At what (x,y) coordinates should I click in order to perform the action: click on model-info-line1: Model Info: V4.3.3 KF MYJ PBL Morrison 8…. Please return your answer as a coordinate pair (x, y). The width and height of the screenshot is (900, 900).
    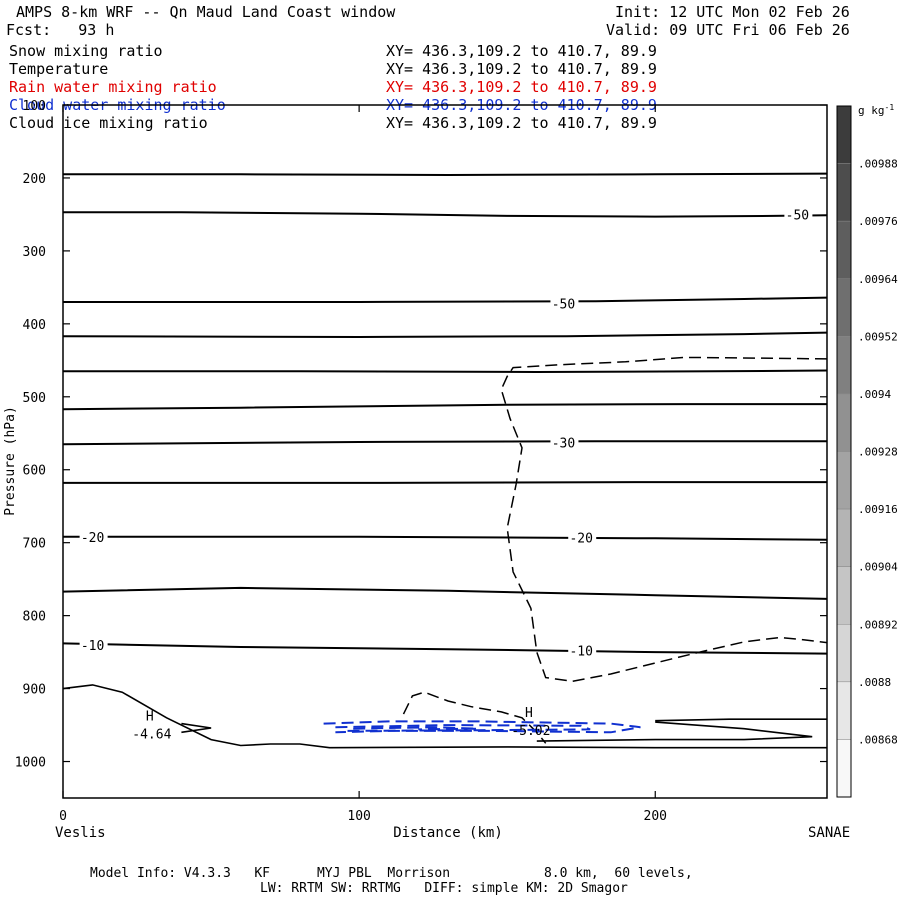
    Looking at the image, I should click on (391, 873).